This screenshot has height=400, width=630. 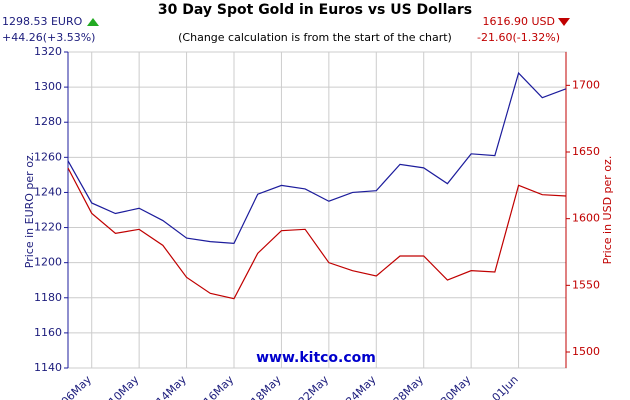 What do you see at coordinates (48, 297) in the screenshot?
I see `y-tick-label: 1180` at bounding box center [48, 297].